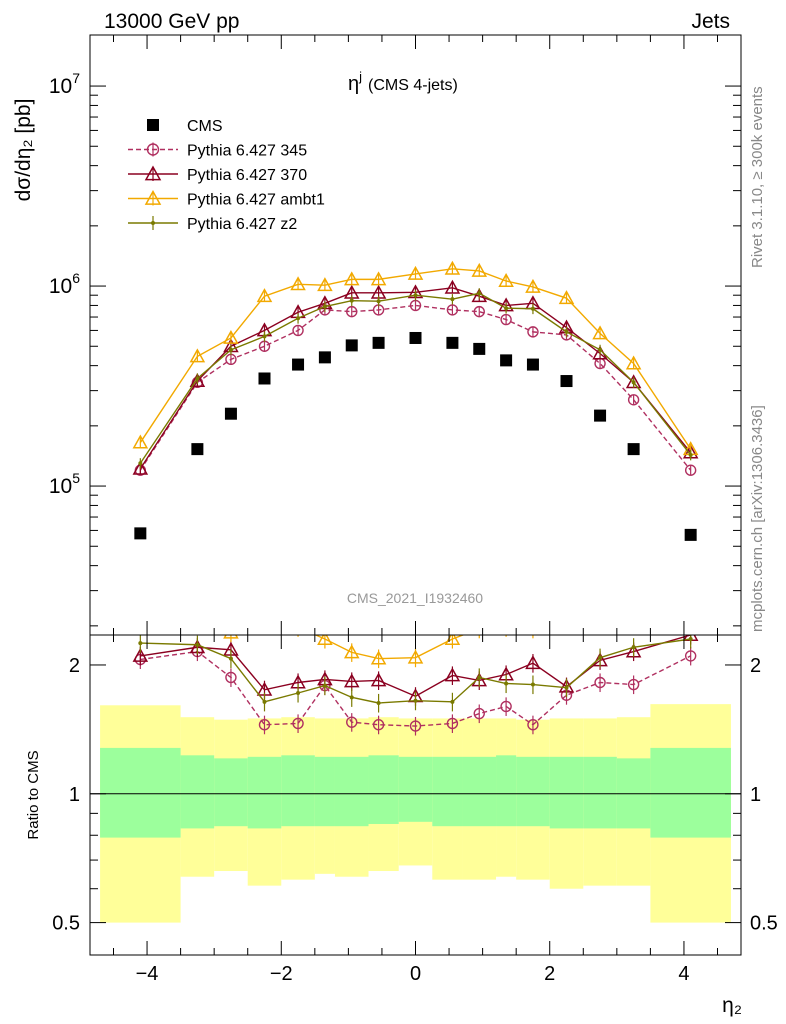 The height and width of the screenshot is (1024, 786). I want to click on legend-entry-0: CMS, so click(185, 126).